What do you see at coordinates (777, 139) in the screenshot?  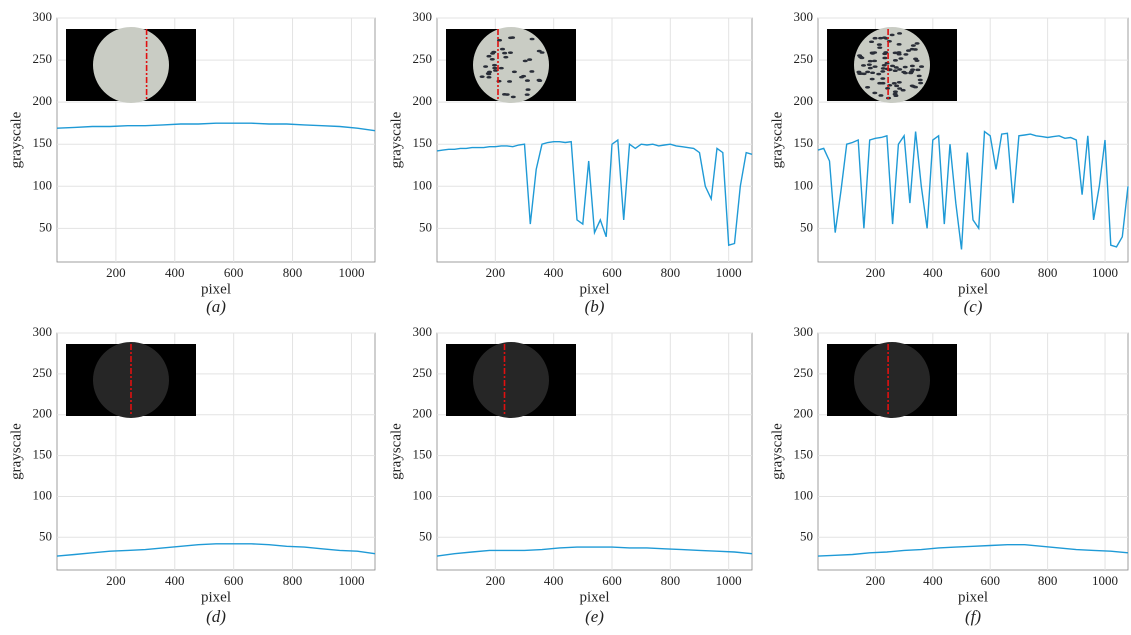 I see `y-axis-label: grayscale` at bounding box center [777, 139].